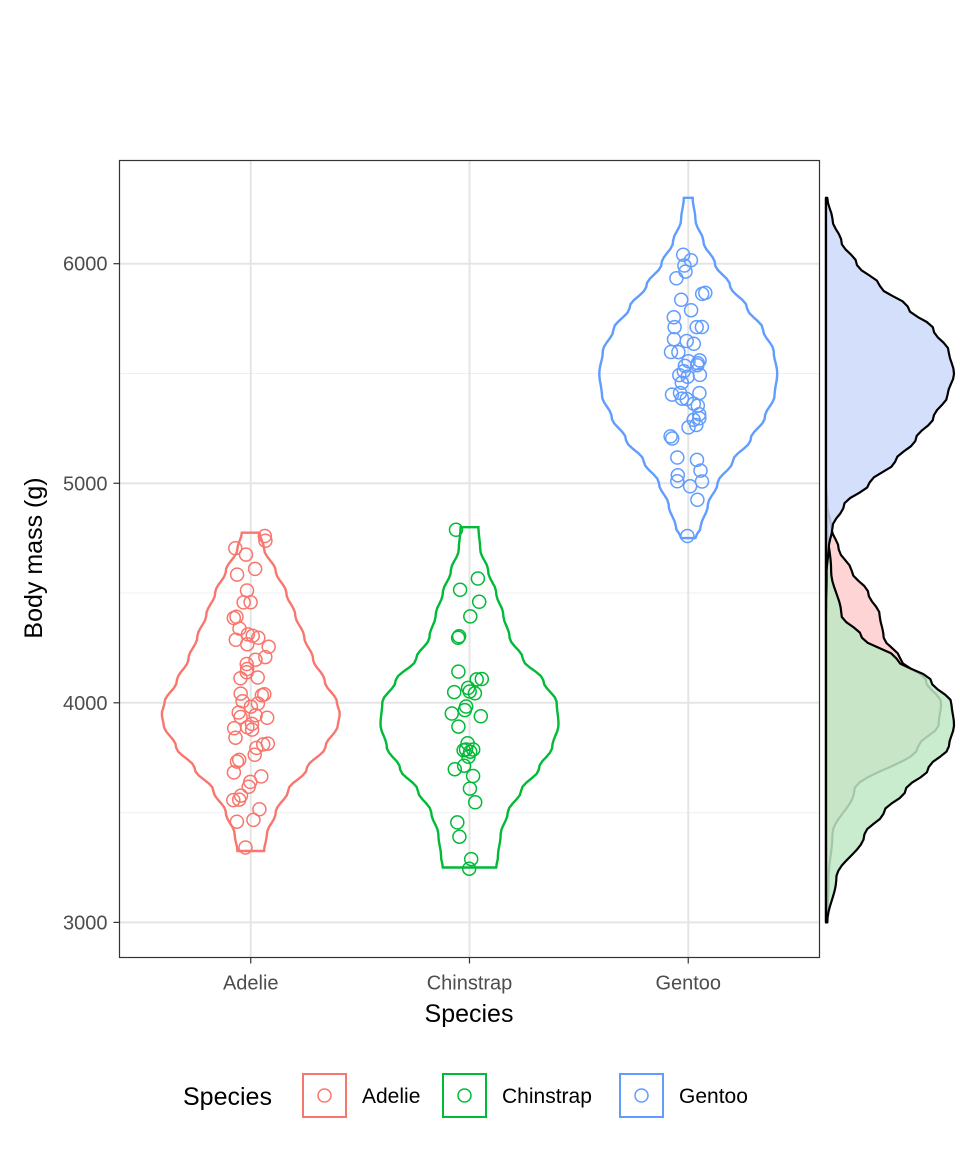 This screenshot has height=1152, width=960. I want to click on y-tick-label: 6000, so click(85, 265).